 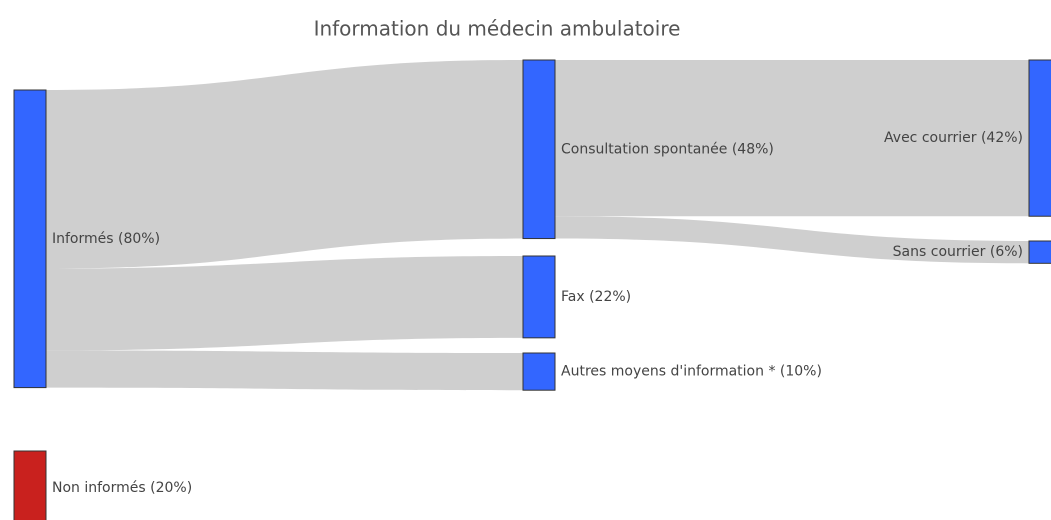 What do you see at coordinates (691, 372) in the screenshot?
I see `node-label: Autres moyens d'information * (10%)` at bounding box center [691, 372].